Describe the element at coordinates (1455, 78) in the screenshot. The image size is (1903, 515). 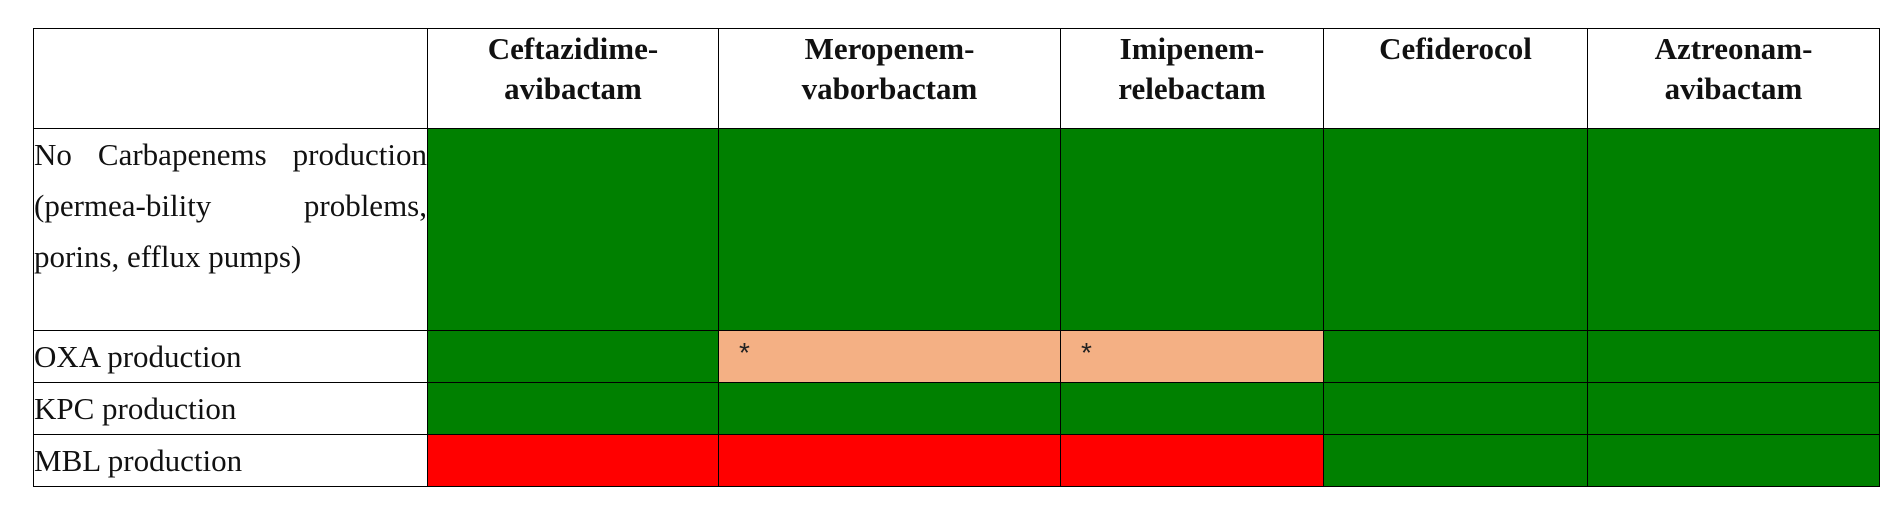
I see `column-header-cefiderocol: Cefiderocol` at that location.